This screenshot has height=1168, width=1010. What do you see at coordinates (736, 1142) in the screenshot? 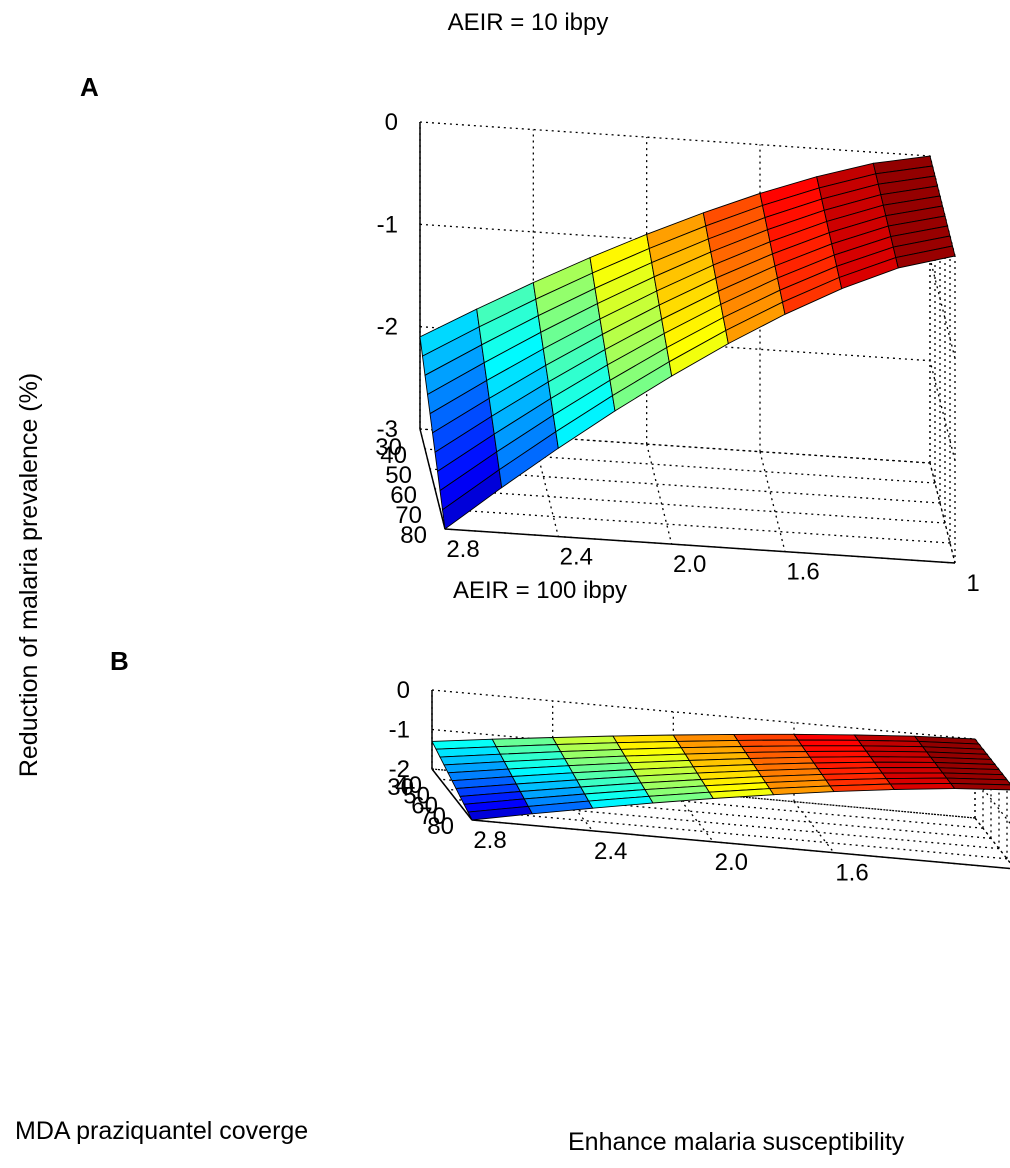
I see `y-axis-label: Enhance malaria susceptibility` at bounding box center [736, 1142].